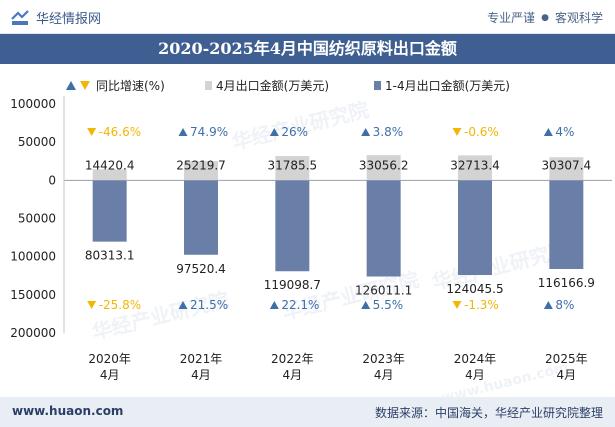 This screenshot has height=427, width=615. Describe the element at coordinates (488, 413) in the screenshot. I see `footer-source: 数据来源：中国海关，华经产业研究院整理` at that location.